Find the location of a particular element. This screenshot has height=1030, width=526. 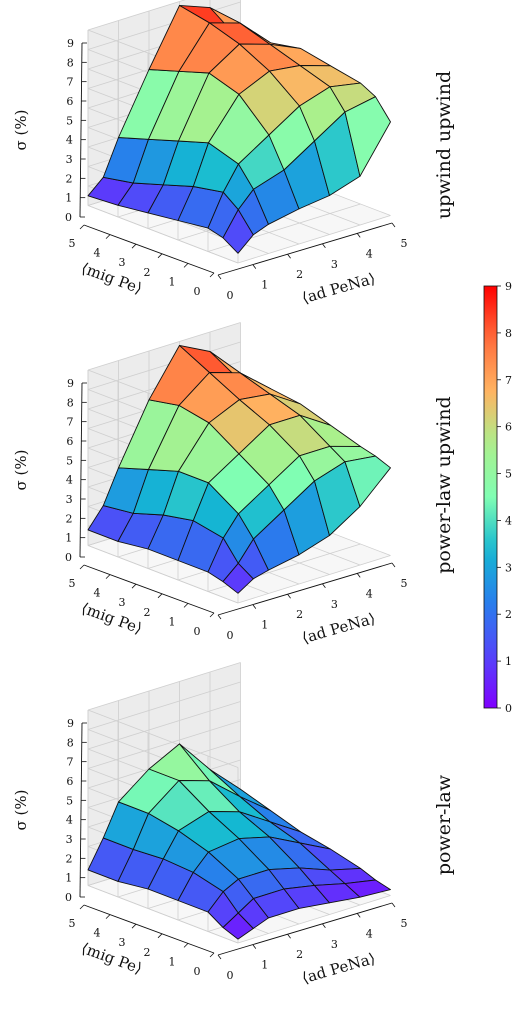

grid-floor-y is located at coordinates (314, 919).